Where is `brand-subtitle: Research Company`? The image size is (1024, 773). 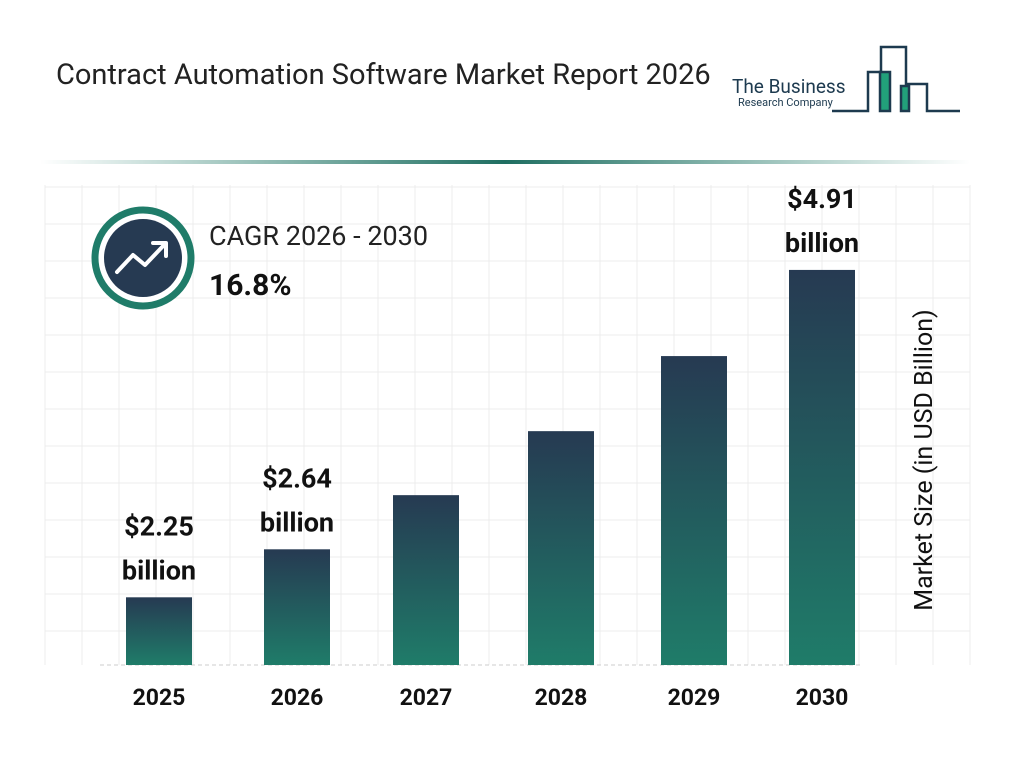
brand-subtitle: Research Company is located at coordinates (786, 102).